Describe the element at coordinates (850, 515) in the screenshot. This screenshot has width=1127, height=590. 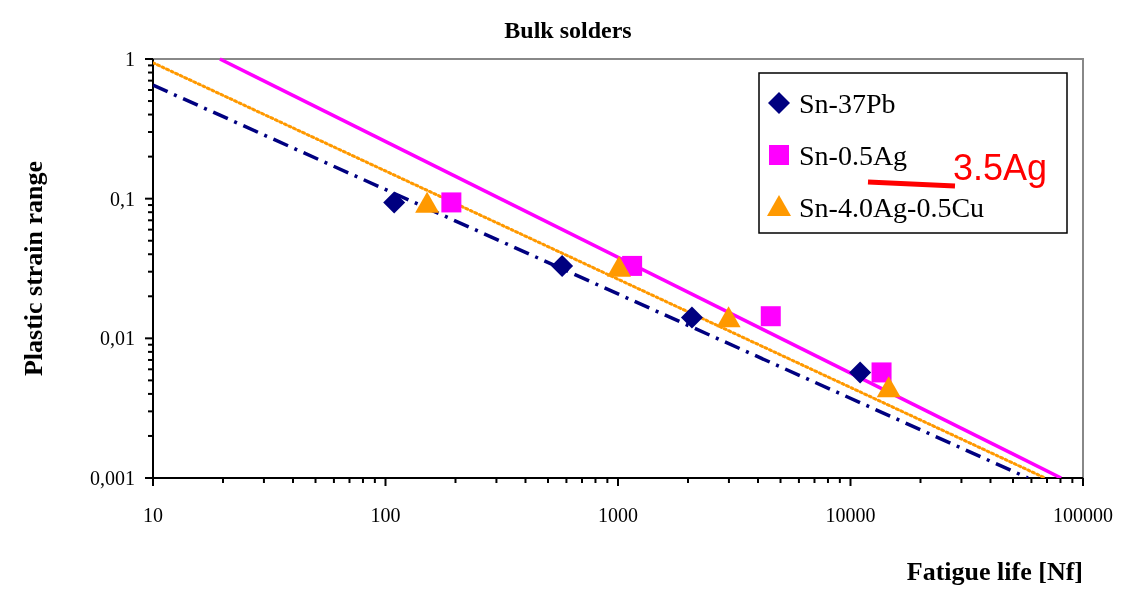
I see `x-tick-label: 10000` at that location.